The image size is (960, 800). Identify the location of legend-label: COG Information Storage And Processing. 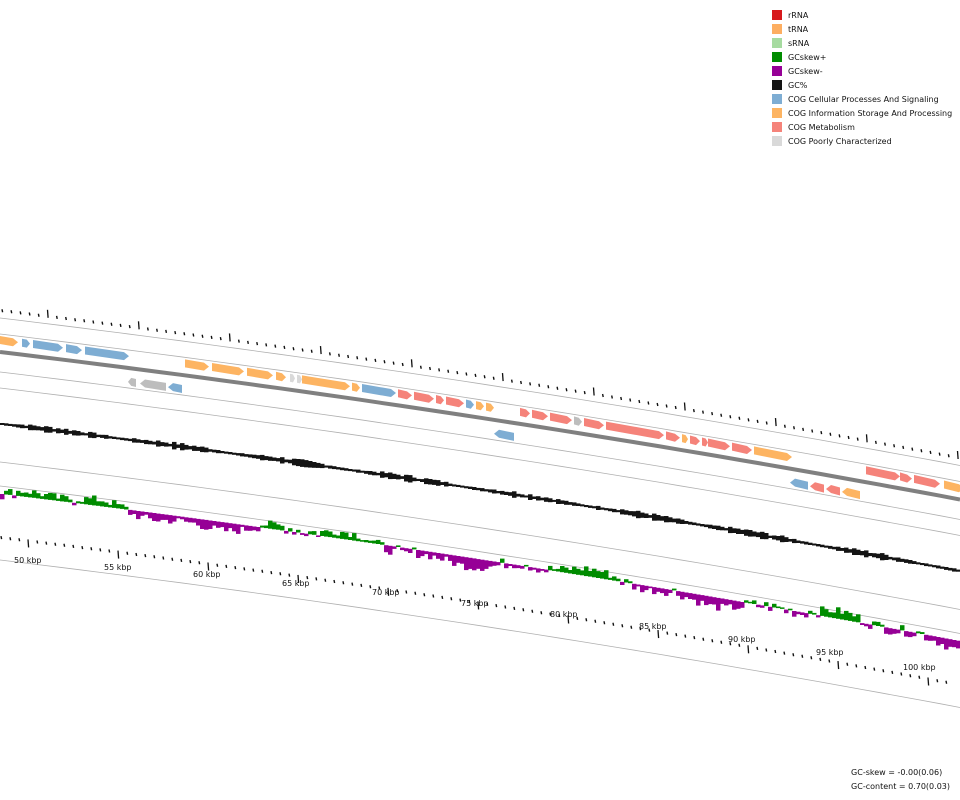
(870, 113).